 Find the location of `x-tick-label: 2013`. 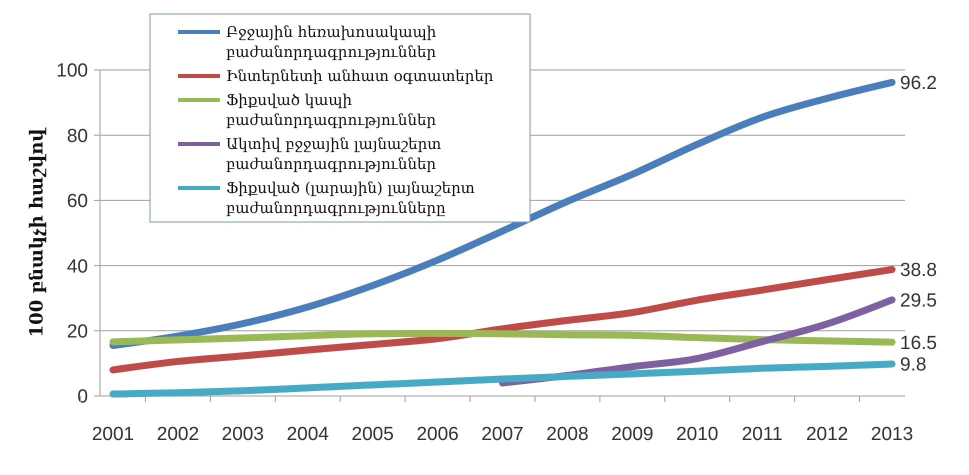

x-tick-label: 2013 is located at coordinates (892, 434).